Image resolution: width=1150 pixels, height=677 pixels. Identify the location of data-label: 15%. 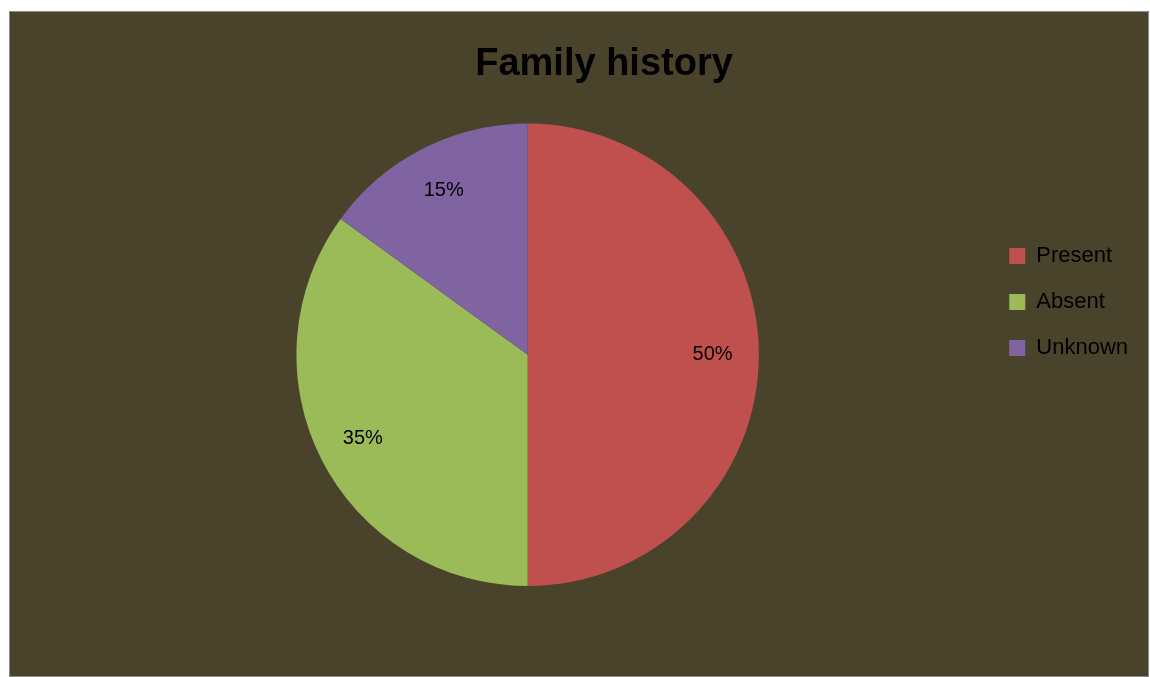
(443, 188).